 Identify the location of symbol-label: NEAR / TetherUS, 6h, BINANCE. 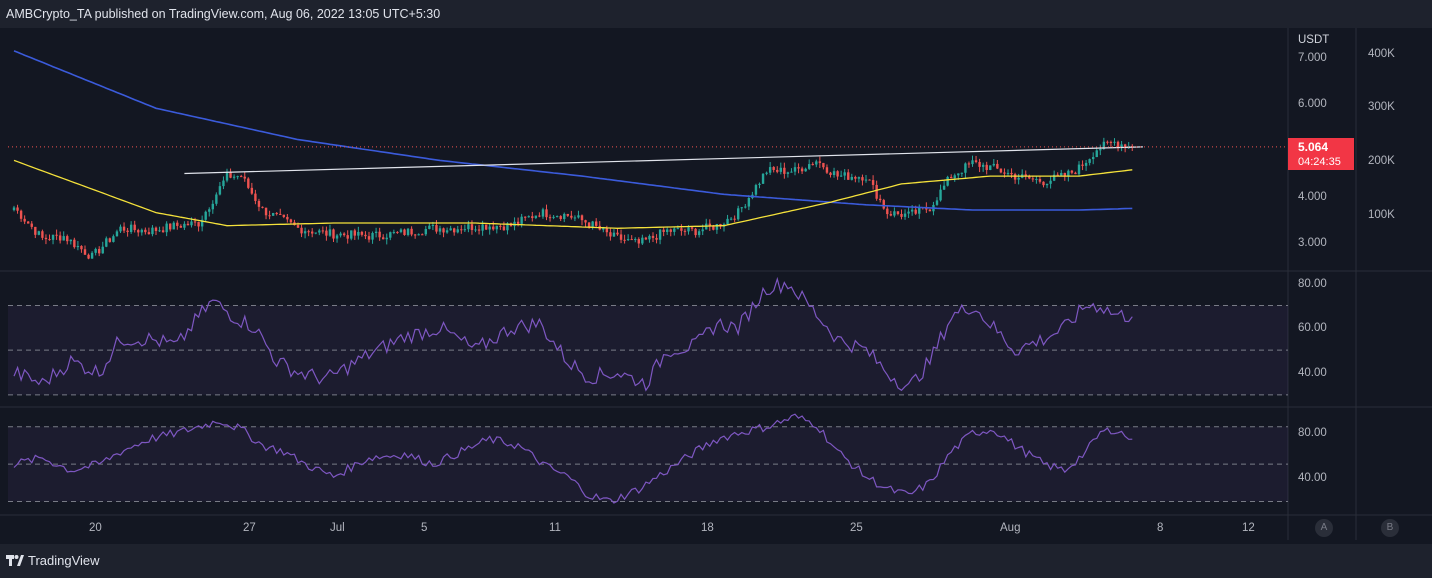
(101, 41).